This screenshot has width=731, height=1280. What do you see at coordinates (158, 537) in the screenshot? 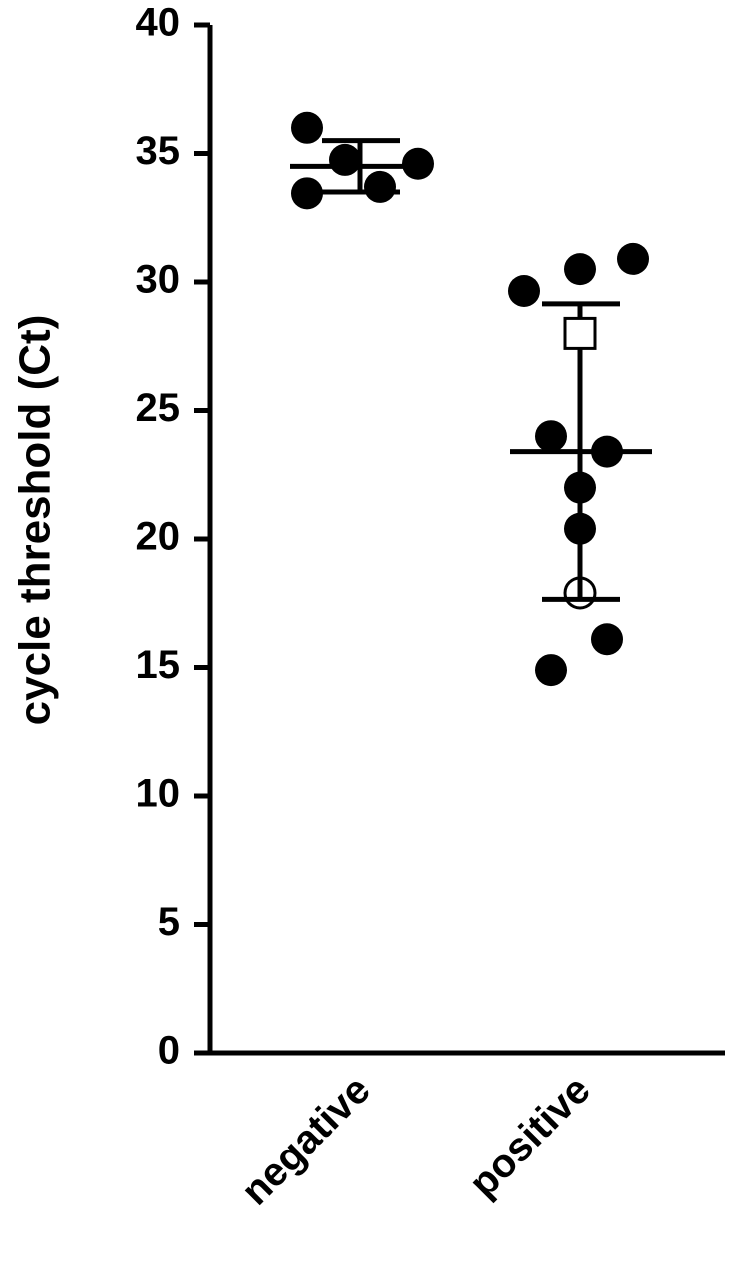
I see `y-tick-label: 20` at bounding box center [158, 537].